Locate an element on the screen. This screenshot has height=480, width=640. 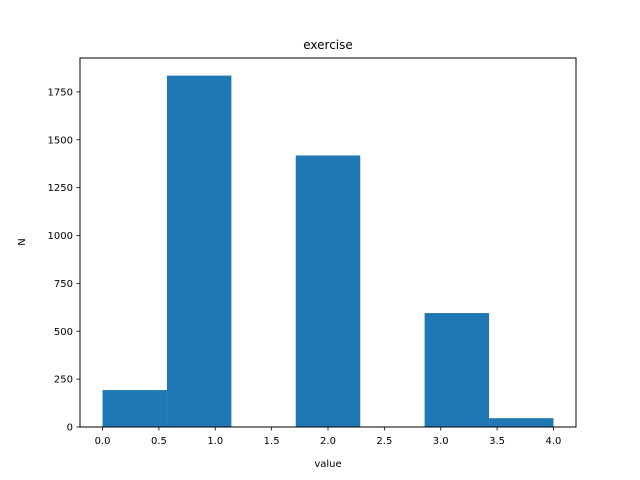
y-tick-label: 750 is located at coordinates (63, 284).